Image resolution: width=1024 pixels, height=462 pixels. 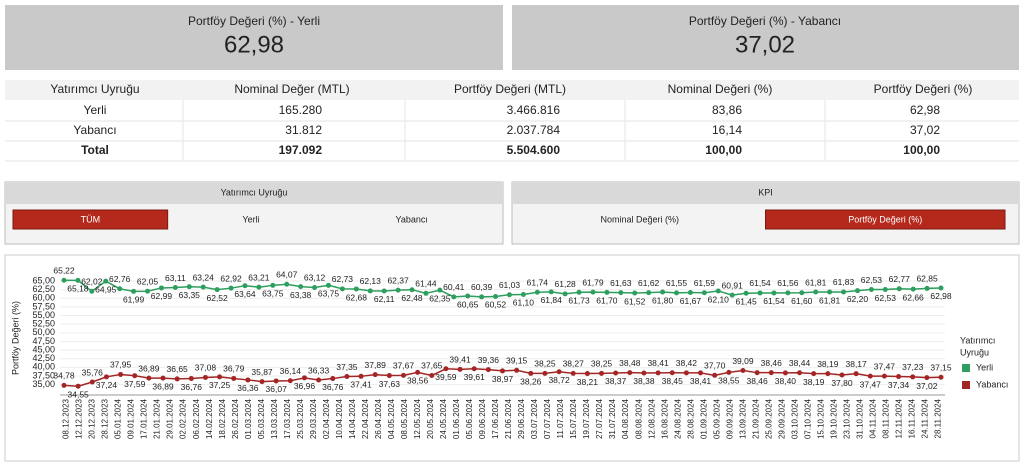 I want to click on filter-header, so click(x=765, y=193).